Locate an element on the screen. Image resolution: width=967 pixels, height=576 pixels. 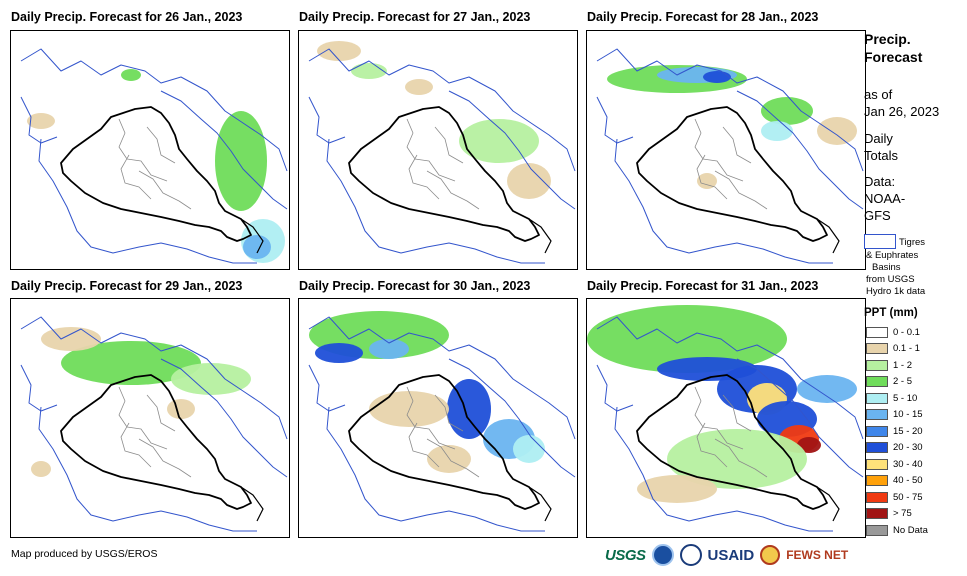
basin-legend-line1: Tigres is located at coordinates (912, 242).